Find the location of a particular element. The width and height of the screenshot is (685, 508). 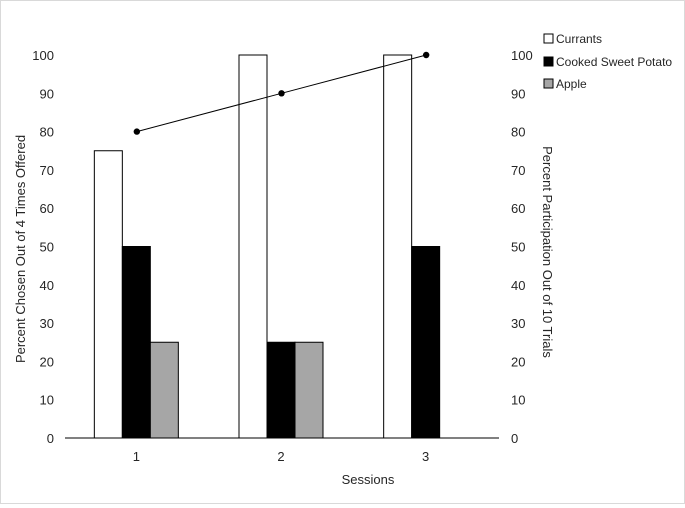

y-tick-label-left: 90 is located at coordinates (47, 93).